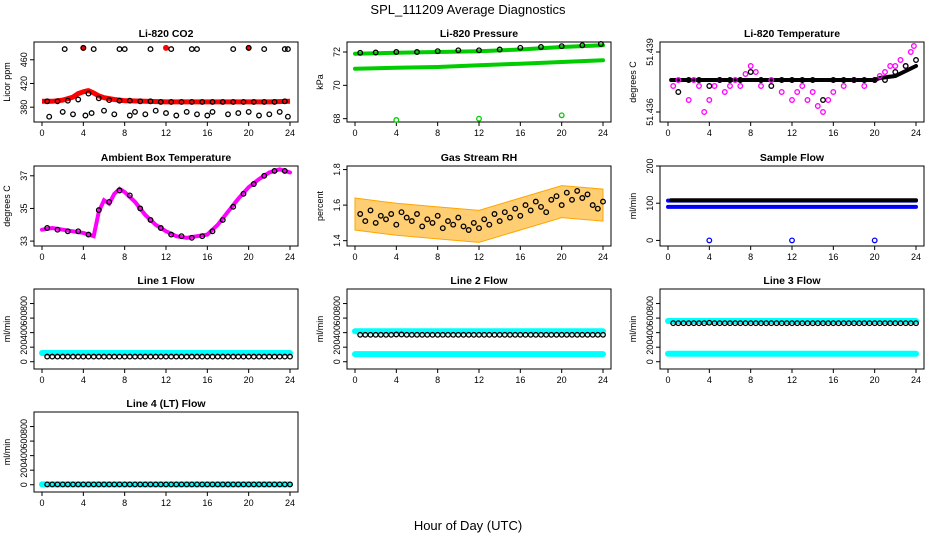 Image resolution: width=936 pixels, height=540 pixels. I want to click on y-axis-label: percent, so click(320, 205).